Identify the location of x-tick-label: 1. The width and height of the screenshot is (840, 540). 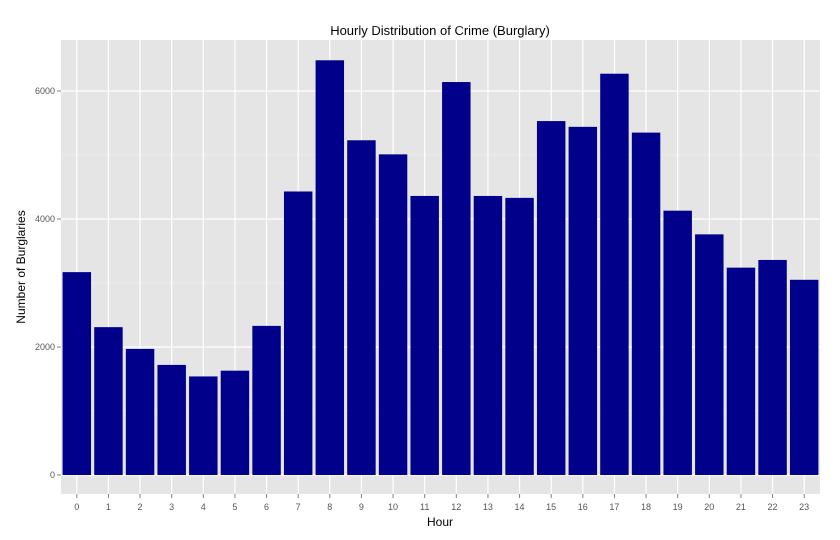
(108, 507).